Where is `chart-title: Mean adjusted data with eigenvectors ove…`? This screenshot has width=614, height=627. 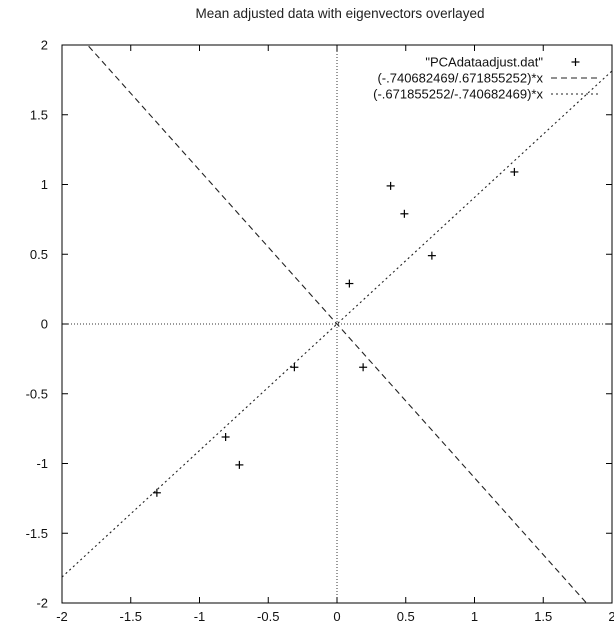
chart-title: Mean adjusted data with eigenvectors ove… is located at coordinates (340, 13).